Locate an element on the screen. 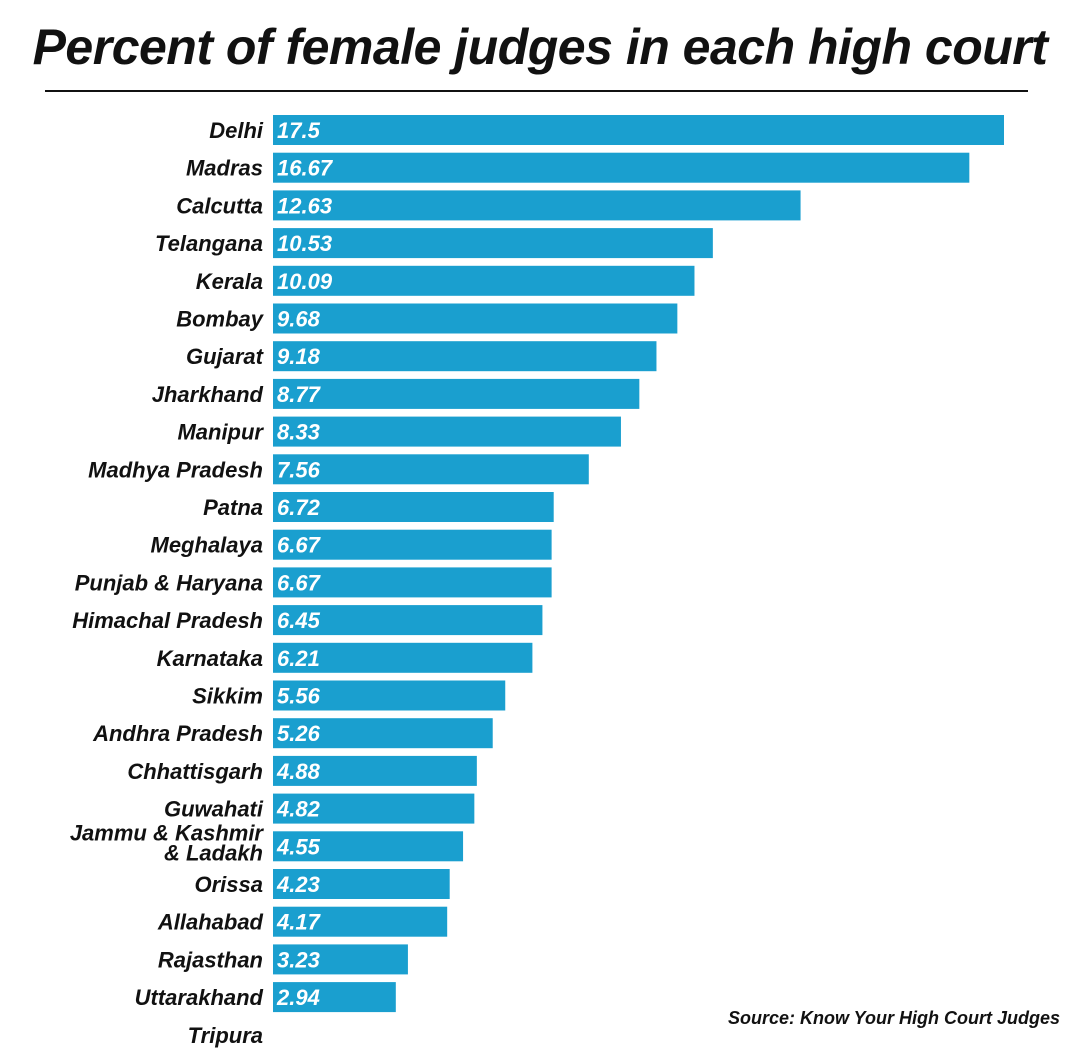  value-label: 10.09 is located at coordinates (305, 281).